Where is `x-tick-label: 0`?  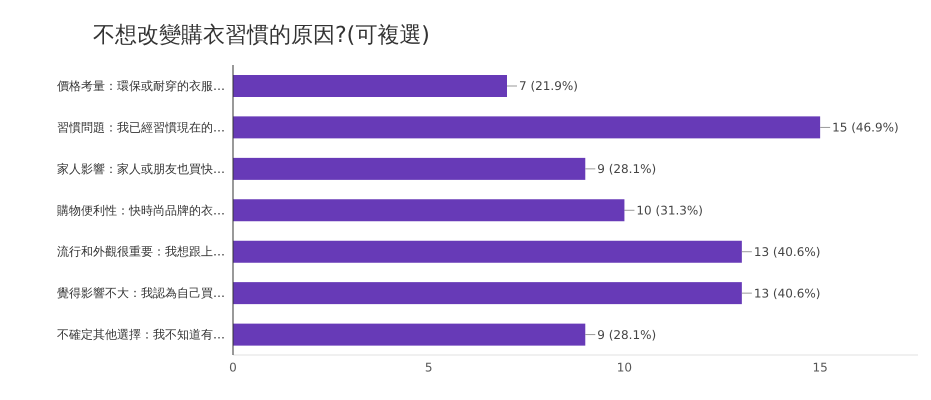
x-tick-label: 0 is located at coordinates (233, 367).